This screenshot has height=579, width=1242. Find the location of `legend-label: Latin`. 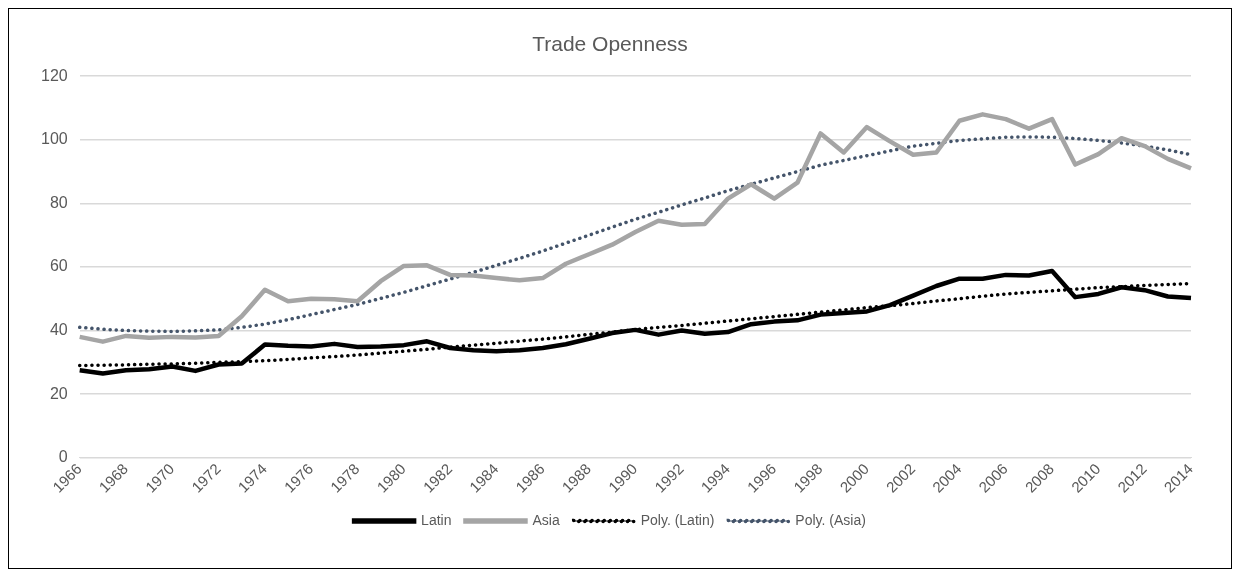

legend-label: Latin is located at coordinates (436, 519).